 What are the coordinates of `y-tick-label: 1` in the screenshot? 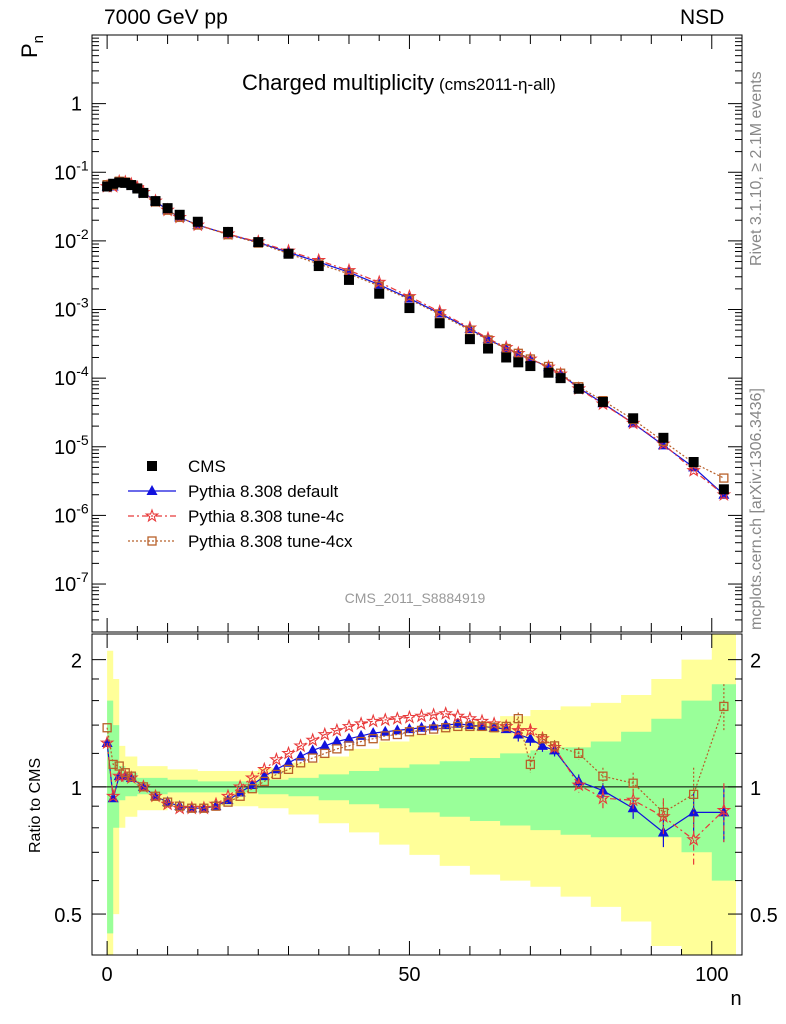 It's located at (76, 105).